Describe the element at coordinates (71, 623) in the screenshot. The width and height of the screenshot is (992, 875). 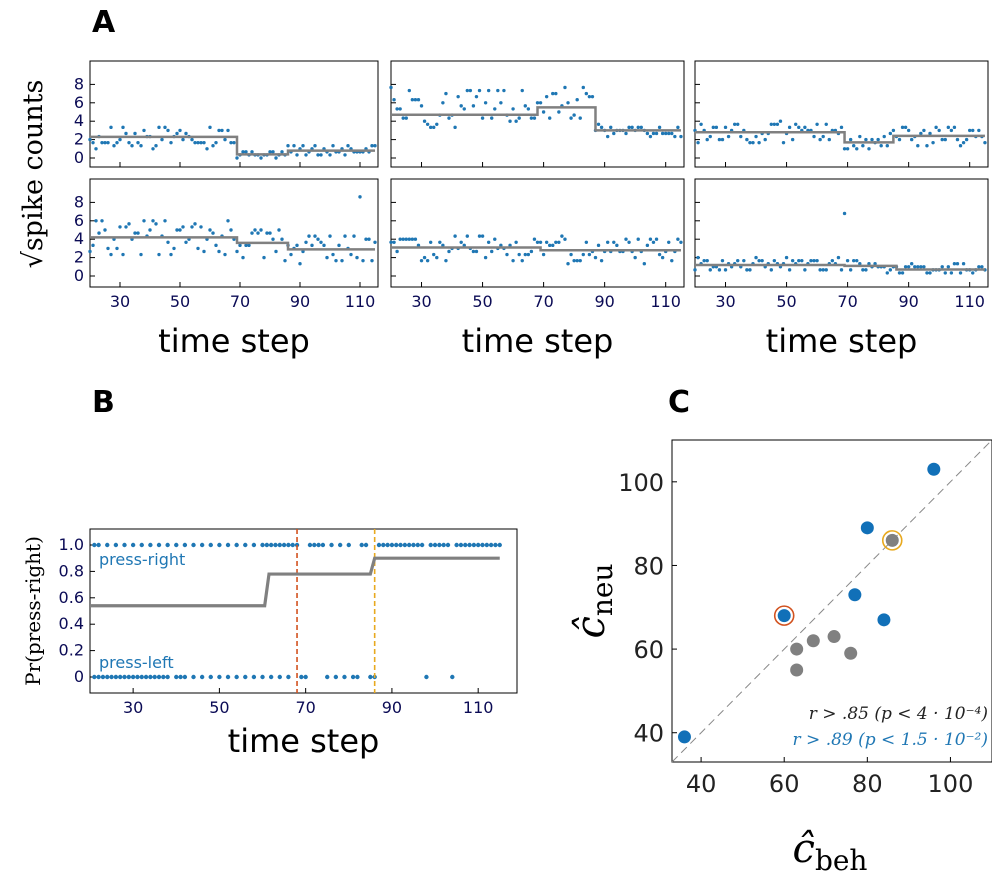
I see `y-tick-label: 0.4` at that location.